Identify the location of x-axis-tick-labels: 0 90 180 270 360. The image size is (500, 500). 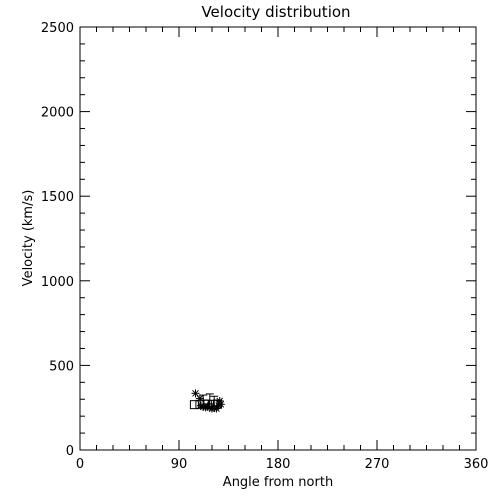
(282, 464).